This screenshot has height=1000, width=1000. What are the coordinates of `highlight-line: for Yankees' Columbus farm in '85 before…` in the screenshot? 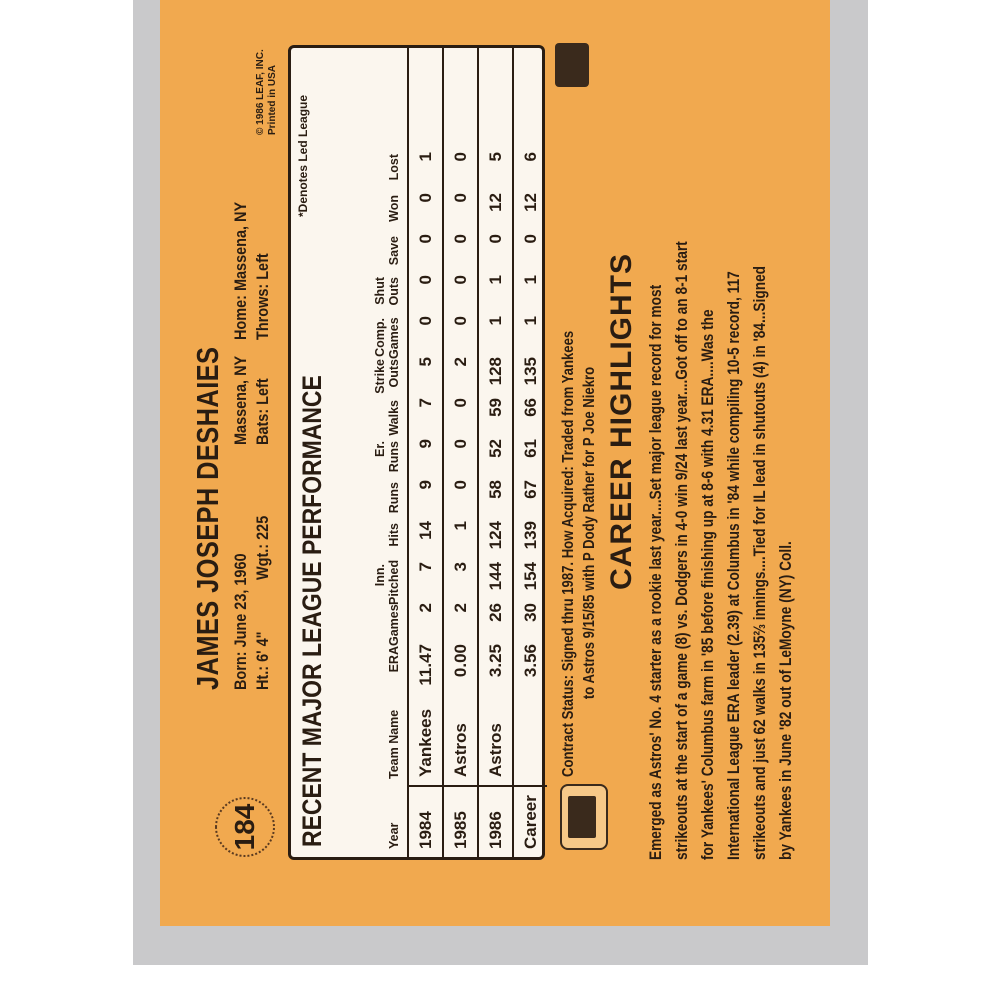 It's located at (708, 584).